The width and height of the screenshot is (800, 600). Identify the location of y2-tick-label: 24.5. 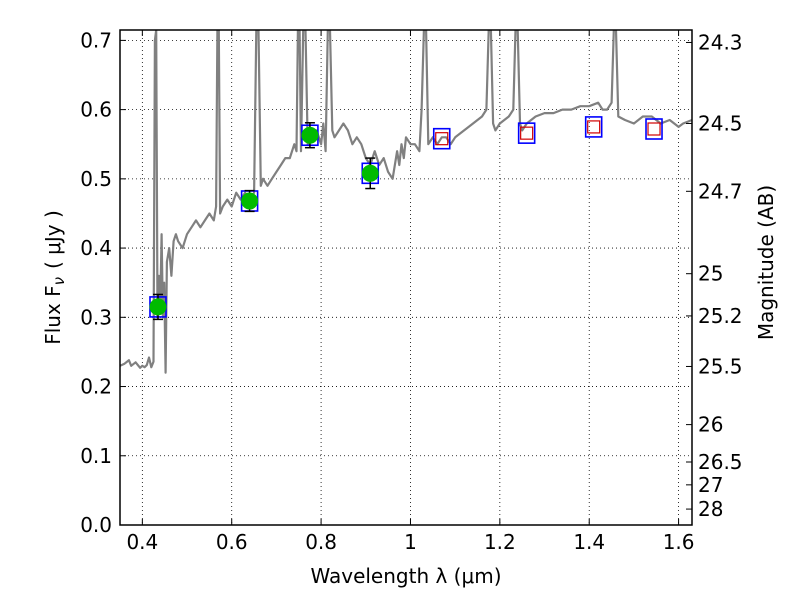
(720, 123).